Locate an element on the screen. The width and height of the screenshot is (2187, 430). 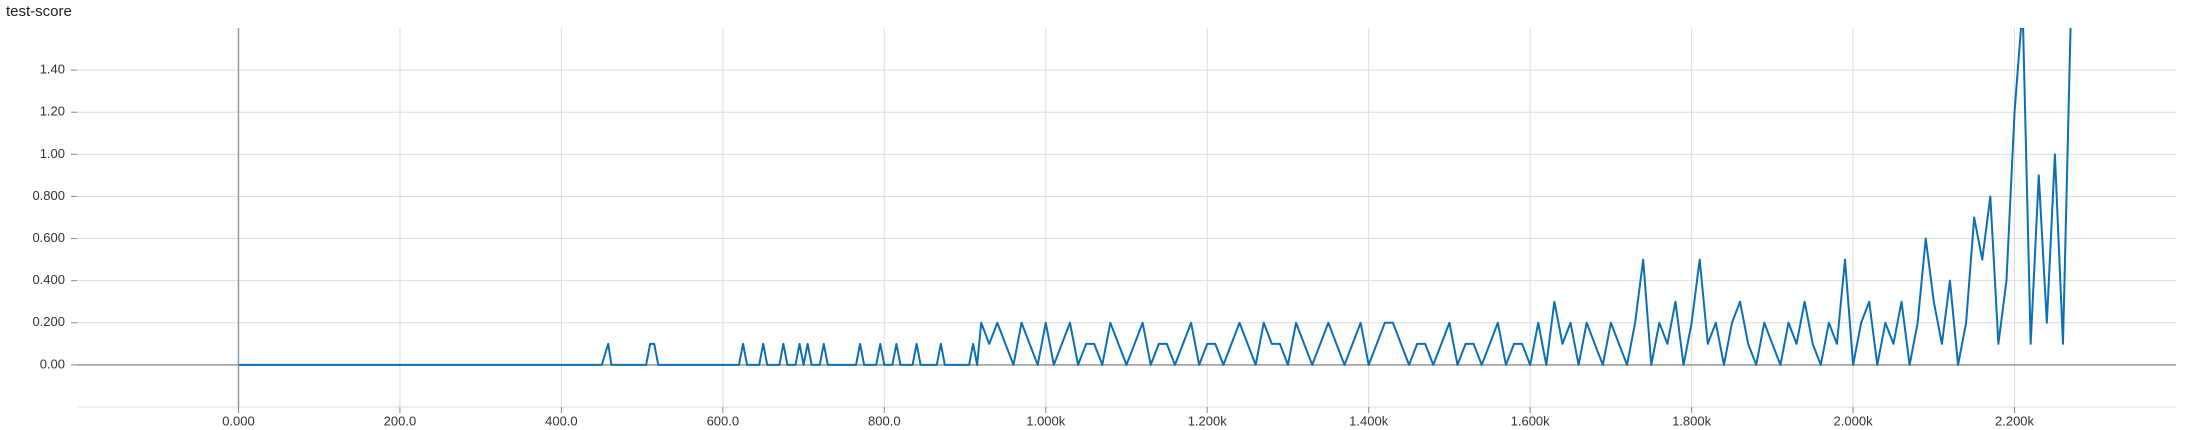
y-tick-label: 1.00 is located at coordinates (52, 153).